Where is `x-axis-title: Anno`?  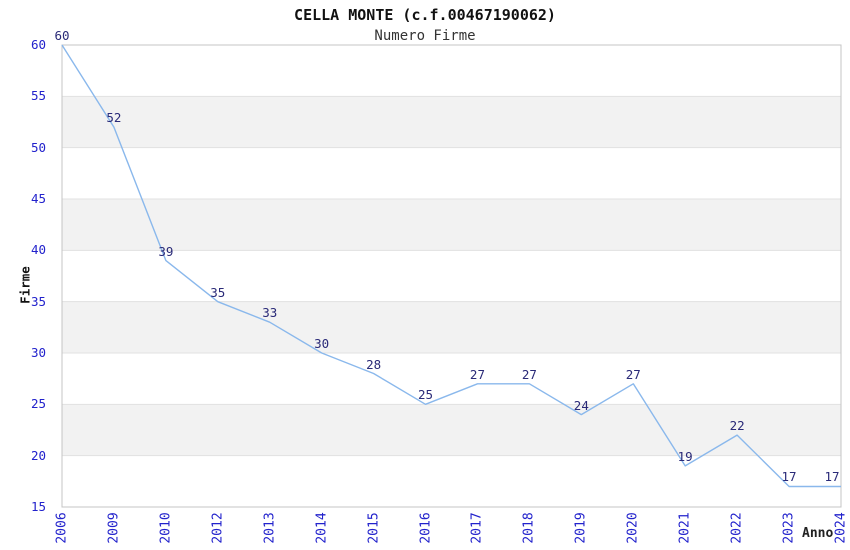
x-axis-title: Anno is located at coordinates (818, 533).